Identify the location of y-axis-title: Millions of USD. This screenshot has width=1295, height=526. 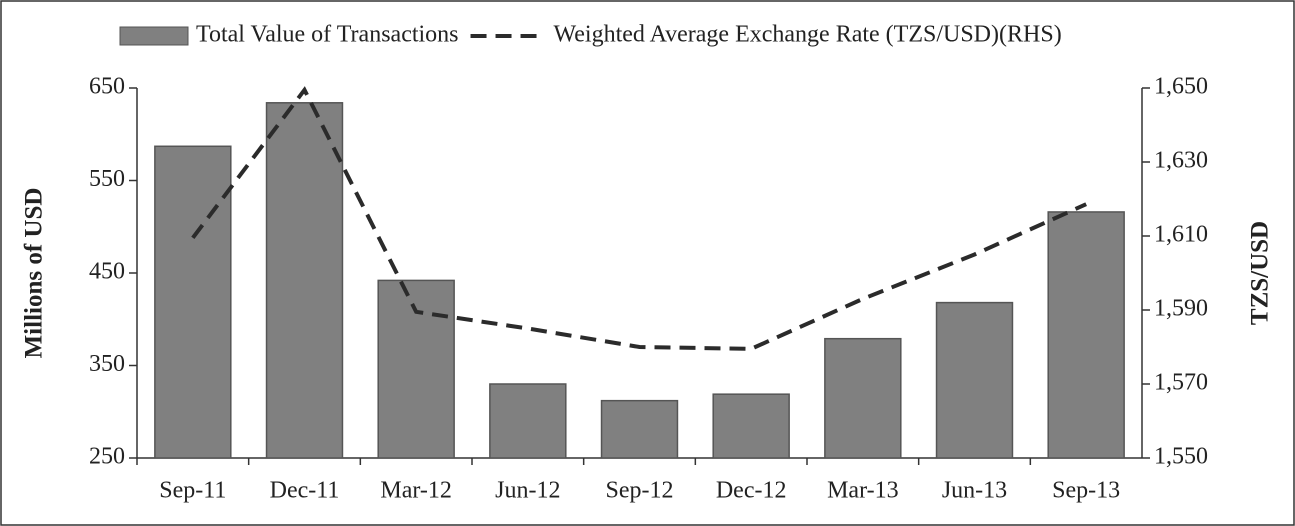
(34, 273).